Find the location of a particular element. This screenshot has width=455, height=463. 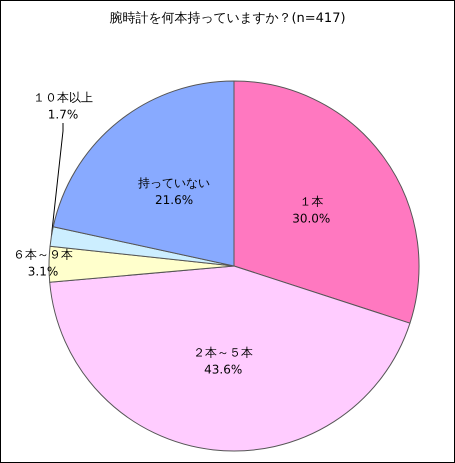

data-label: 1.7% is located at coordinates (63, 115).